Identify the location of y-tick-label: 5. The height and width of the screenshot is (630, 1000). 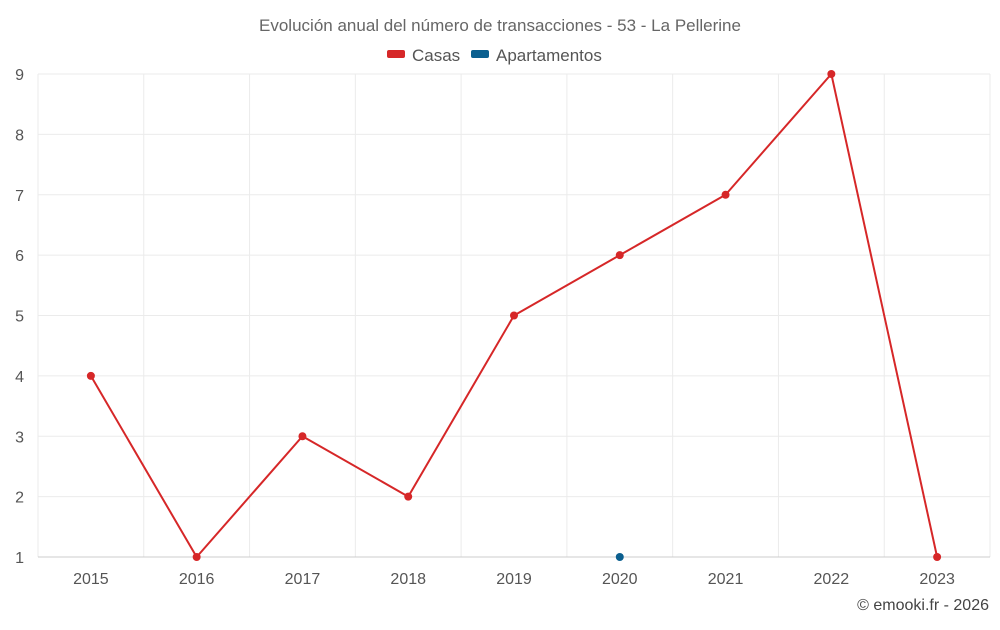
(19, 317).